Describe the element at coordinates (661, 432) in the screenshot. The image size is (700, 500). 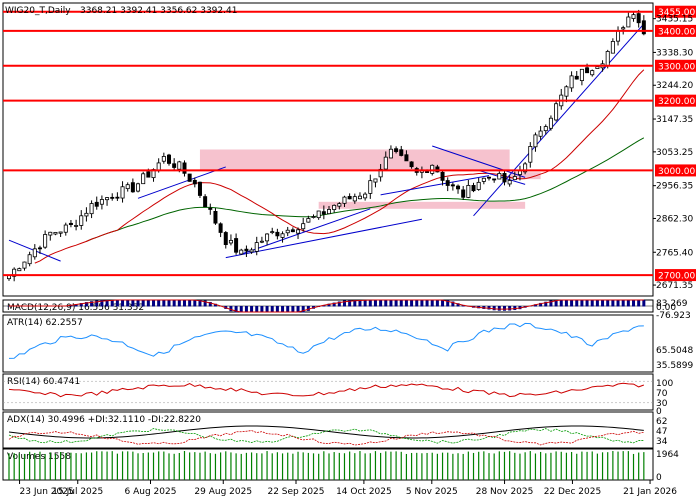
I see `adx-scale-1: 47` at that location.